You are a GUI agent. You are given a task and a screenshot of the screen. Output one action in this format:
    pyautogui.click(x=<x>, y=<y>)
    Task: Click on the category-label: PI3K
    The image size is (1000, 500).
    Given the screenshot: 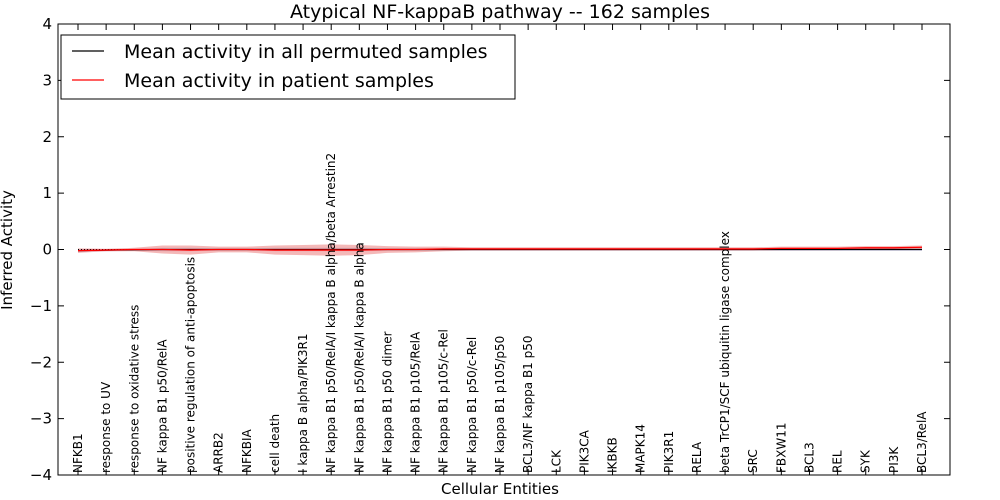 What is the action you would take?
    pyautogui.click(x=894, y=459)
    